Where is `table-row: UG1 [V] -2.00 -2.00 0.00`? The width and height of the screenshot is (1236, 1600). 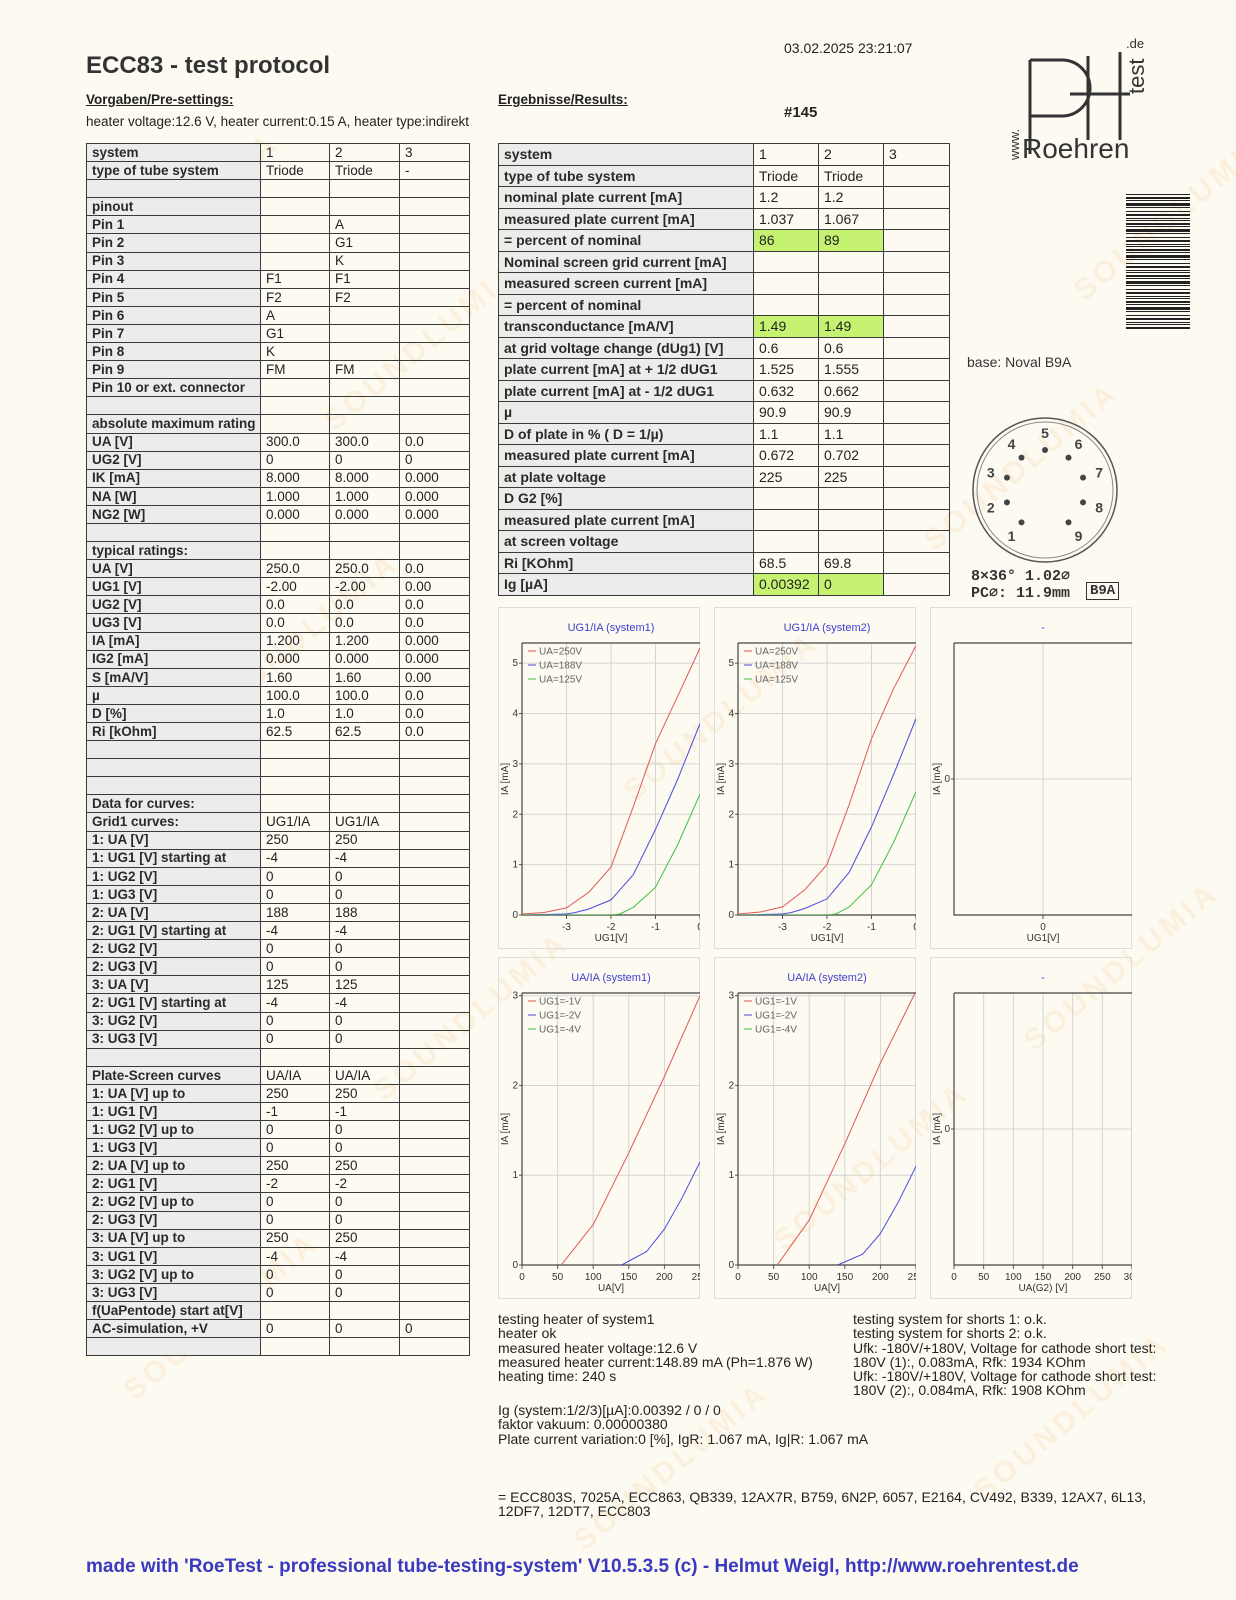
table-row: UG1 [V] -2.00 -2.00 0.00 is located at coordinates (278, 587).